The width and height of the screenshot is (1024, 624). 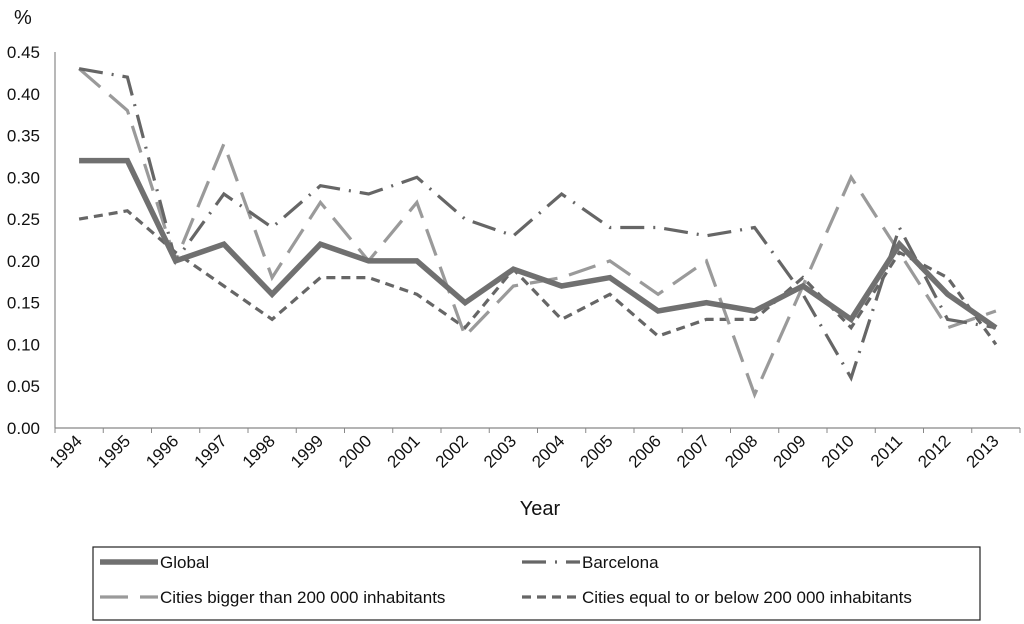 What do you see at coordinates (597, 451) in the screenshot?
I see `x-tick-label: 2005` at bounding box center [597, 451].